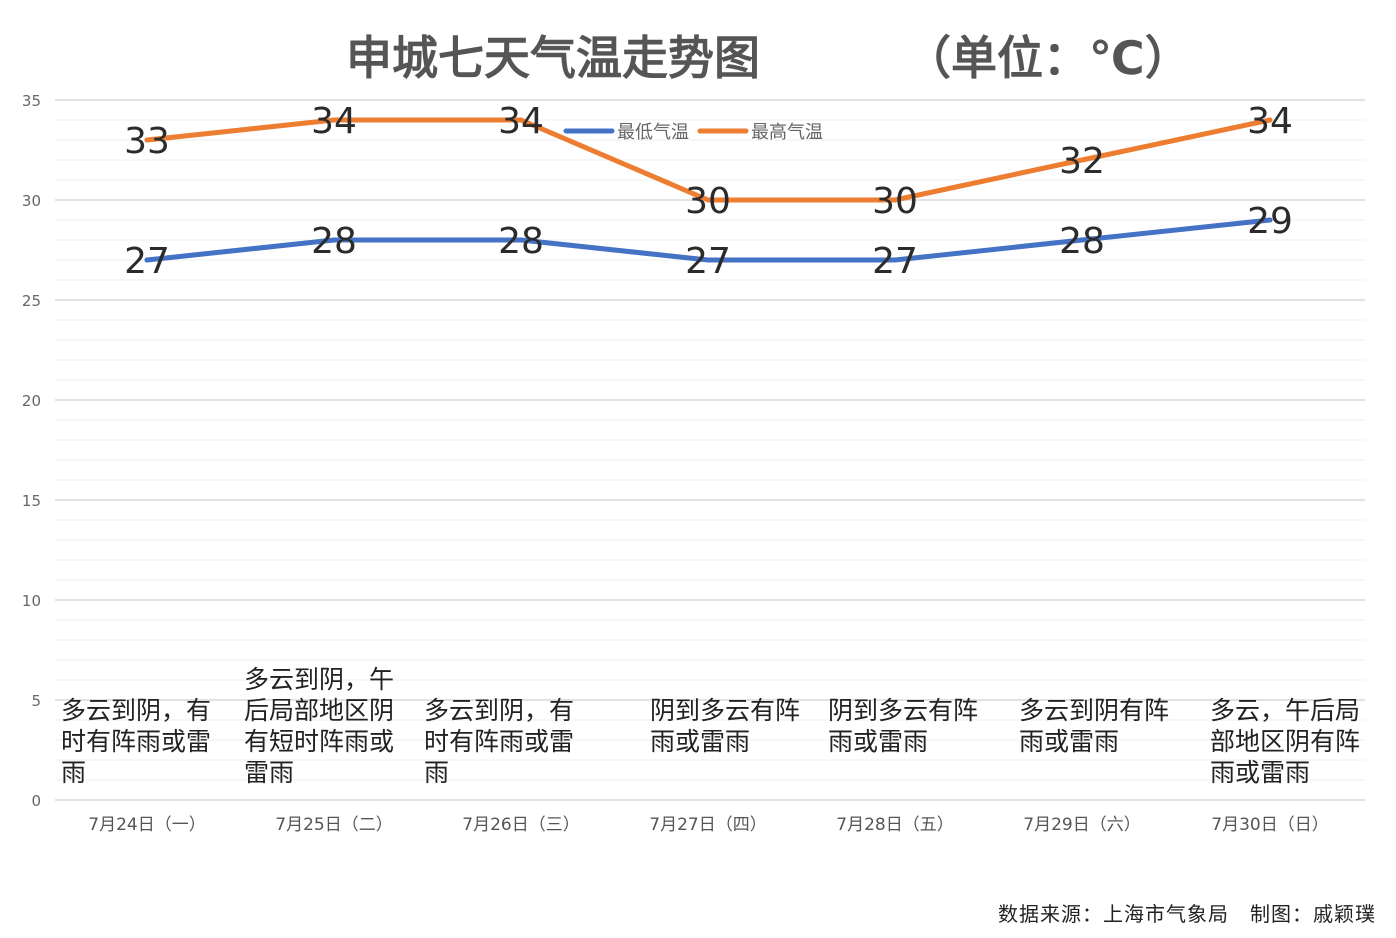 This screenshot has height=938, width=1396. Describe the element at coordinates (333, 825) in the screenshot. I see `x-category-label: 7月25日（二）` at that location.